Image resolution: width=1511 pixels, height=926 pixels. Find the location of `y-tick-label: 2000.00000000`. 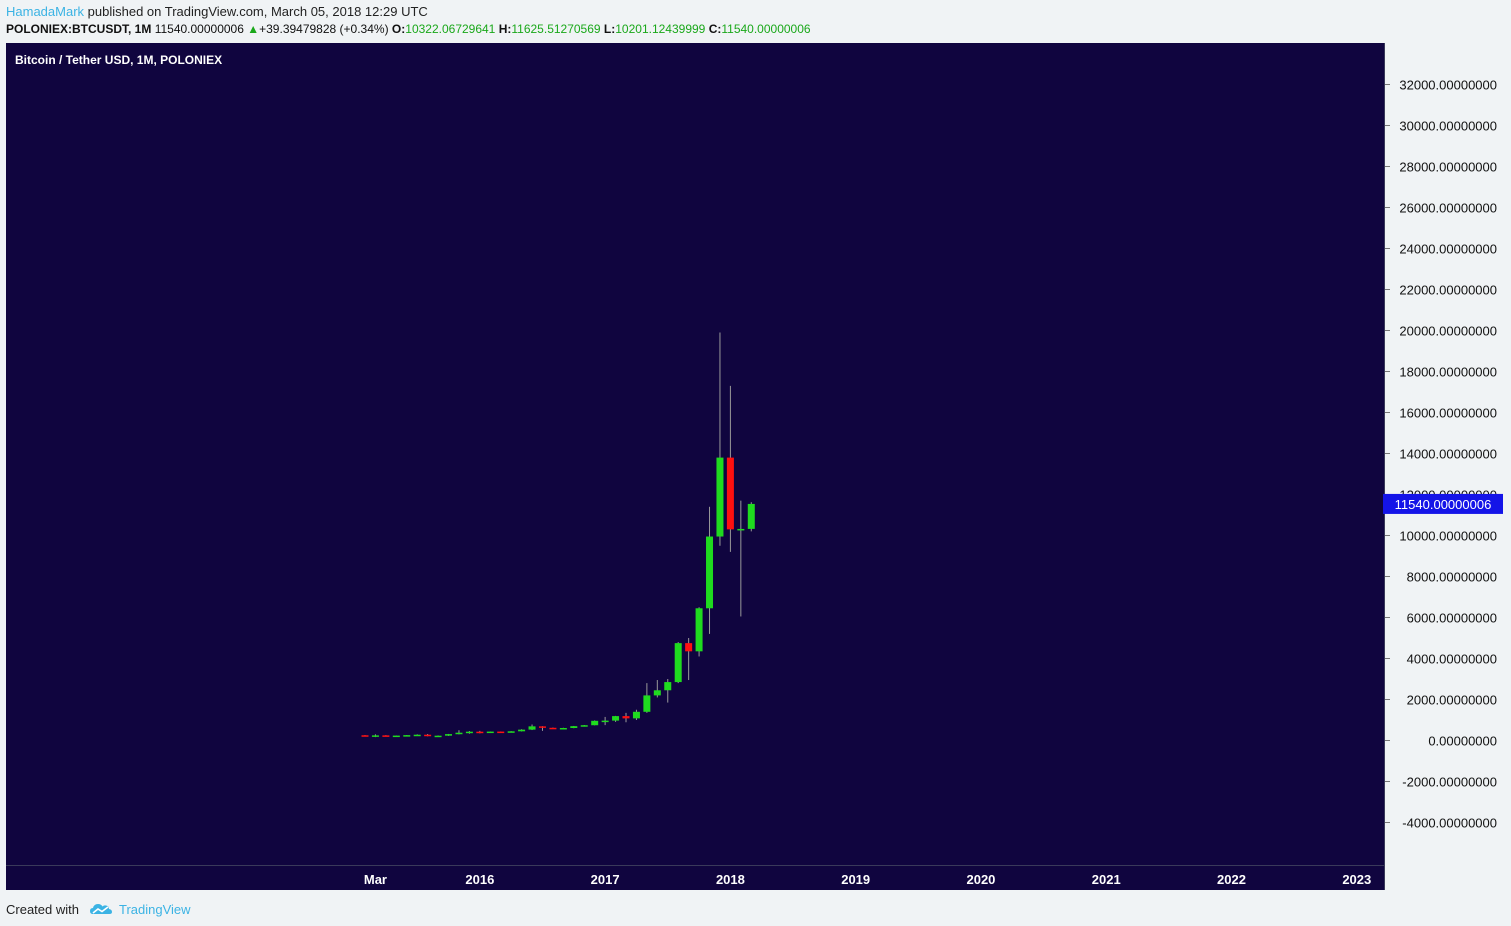

y-tick-label: 2000.00000000 is located at coordinates (1452, 700).